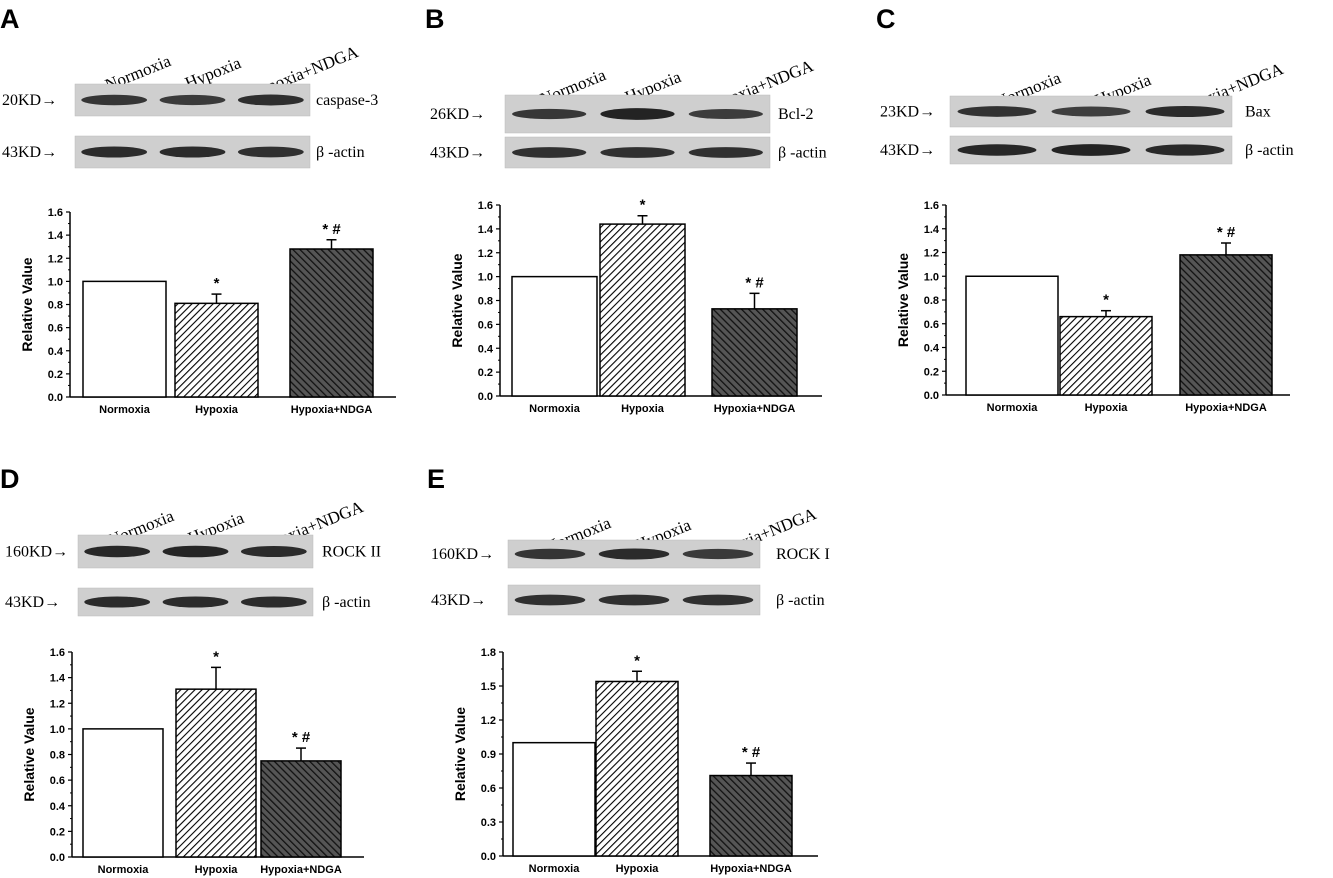 This screenshot has height=878, width=1333. Describe the element at coordinates (457, 114) in the screenshot. I see `molecular-weight-marker: 26KD→` at that location.